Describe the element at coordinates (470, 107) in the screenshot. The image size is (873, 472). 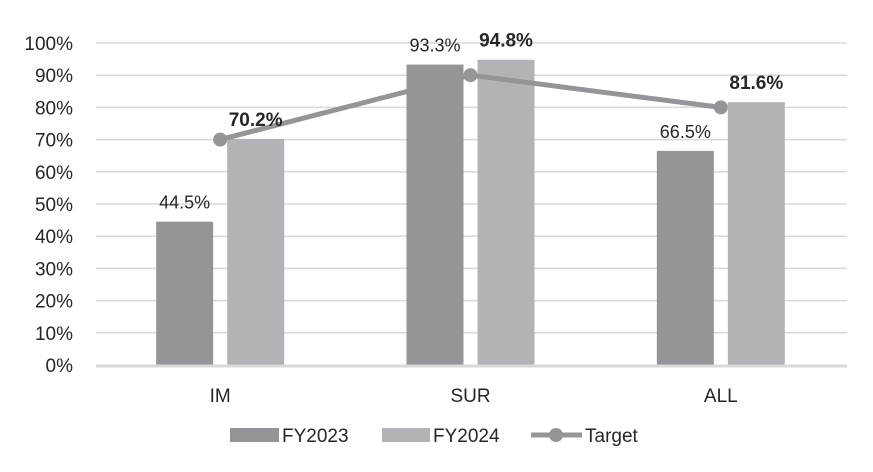
I see `target-line` at that location.